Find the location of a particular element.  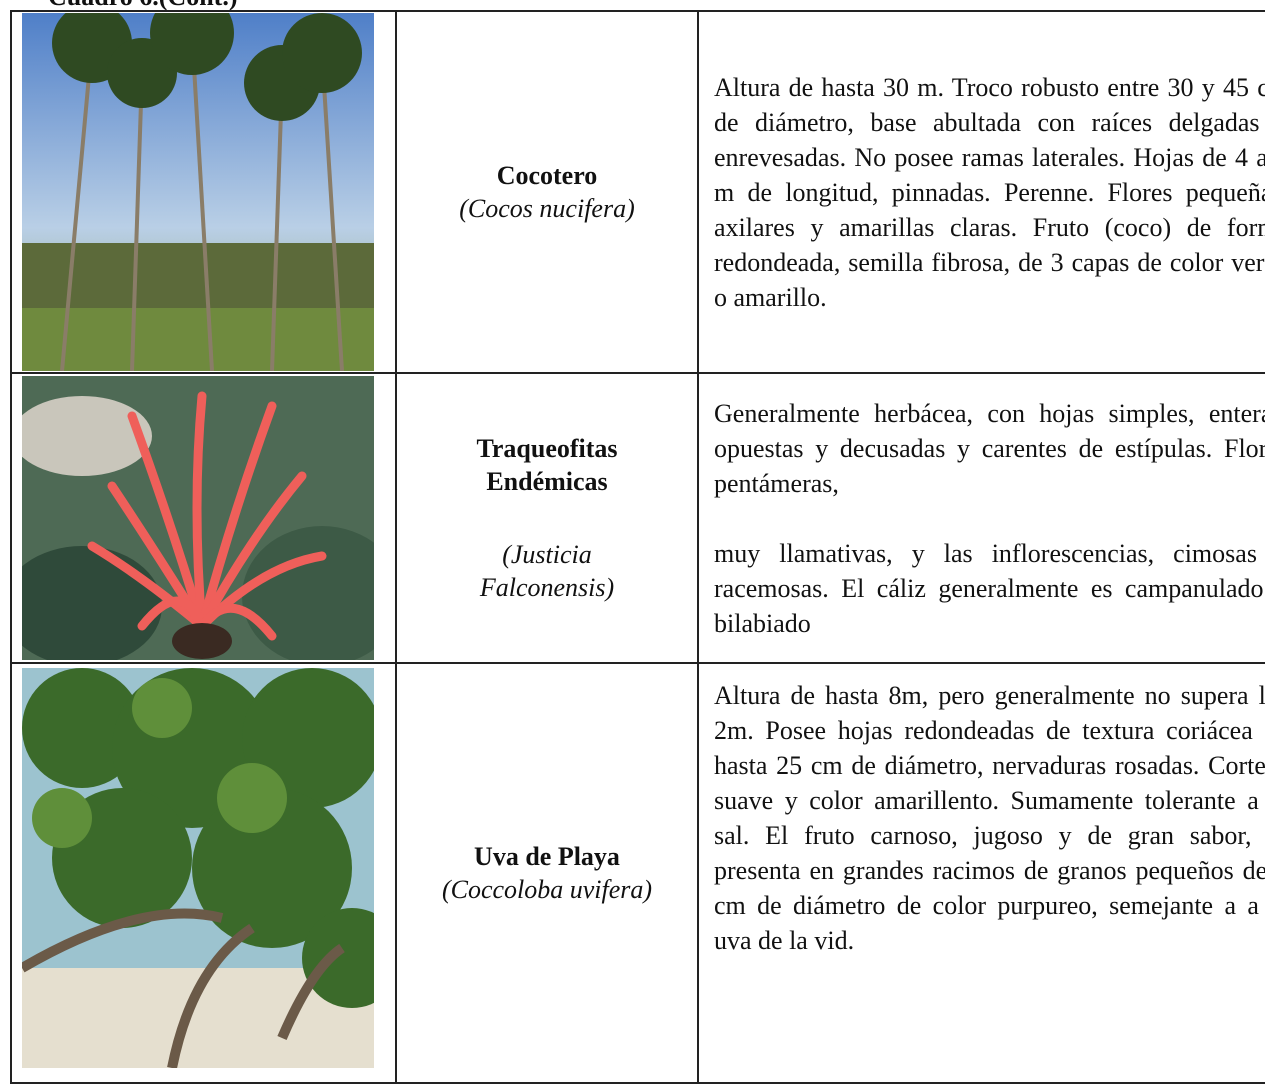

name-cell: Cocotero (Cocos nucifera) is located at coordinates (547, 192).